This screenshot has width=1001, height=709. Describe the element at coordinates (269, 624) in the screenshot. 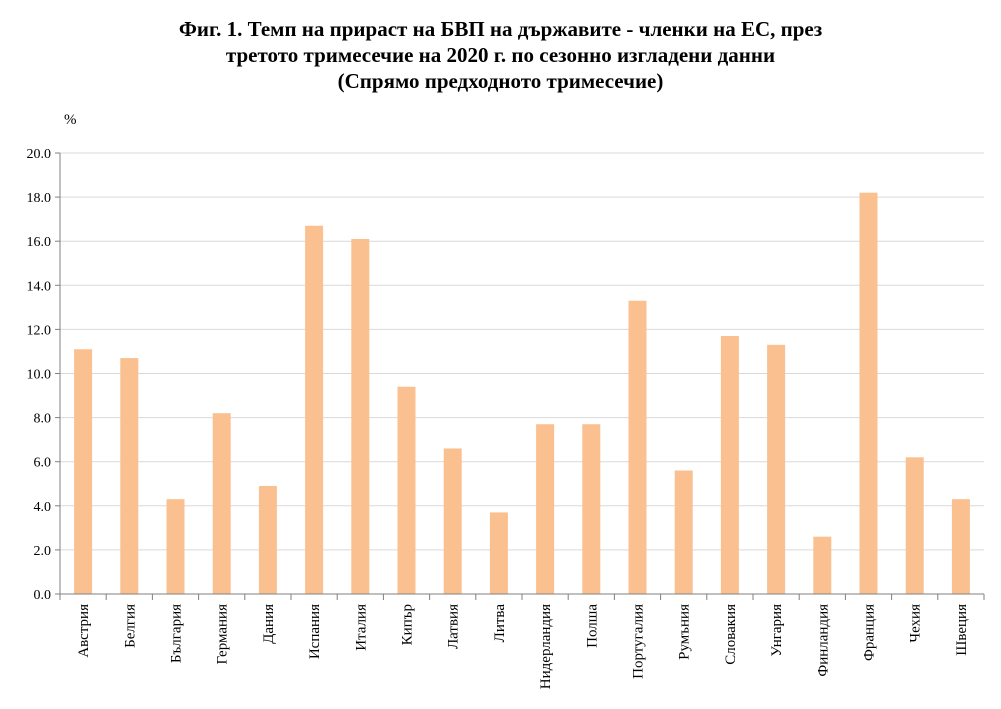

I see `x-tick-label: Дания` at that location.